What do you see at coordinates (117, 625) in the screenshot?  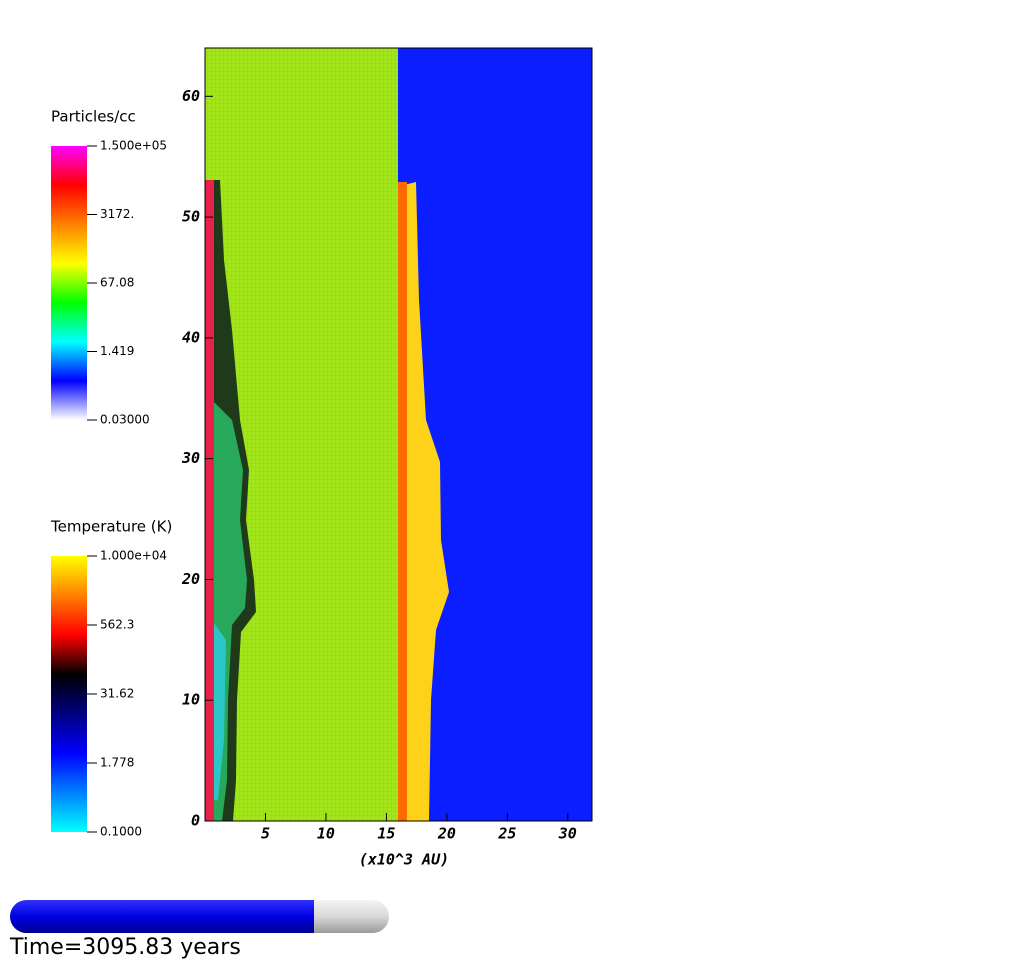 I see `colorbar-tick-label: 562.3` at bounding box center [117, 625].